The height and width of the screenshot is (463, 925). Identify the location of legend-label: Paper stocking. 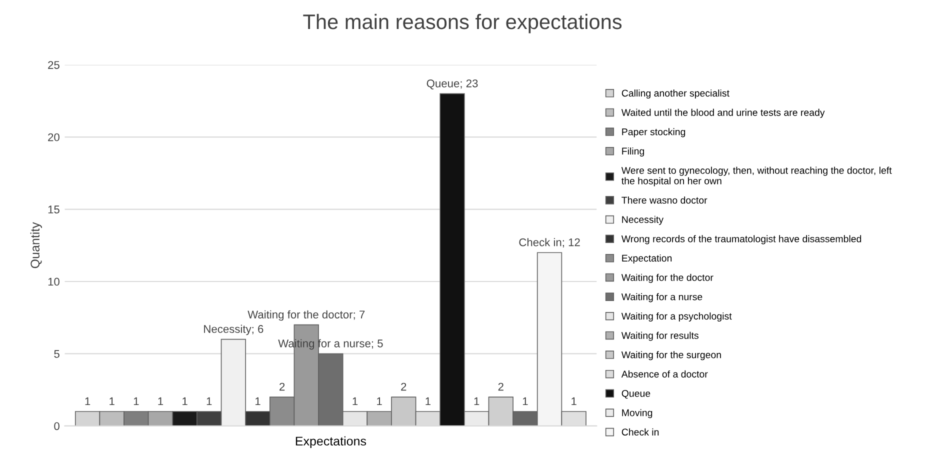
(654, 133).